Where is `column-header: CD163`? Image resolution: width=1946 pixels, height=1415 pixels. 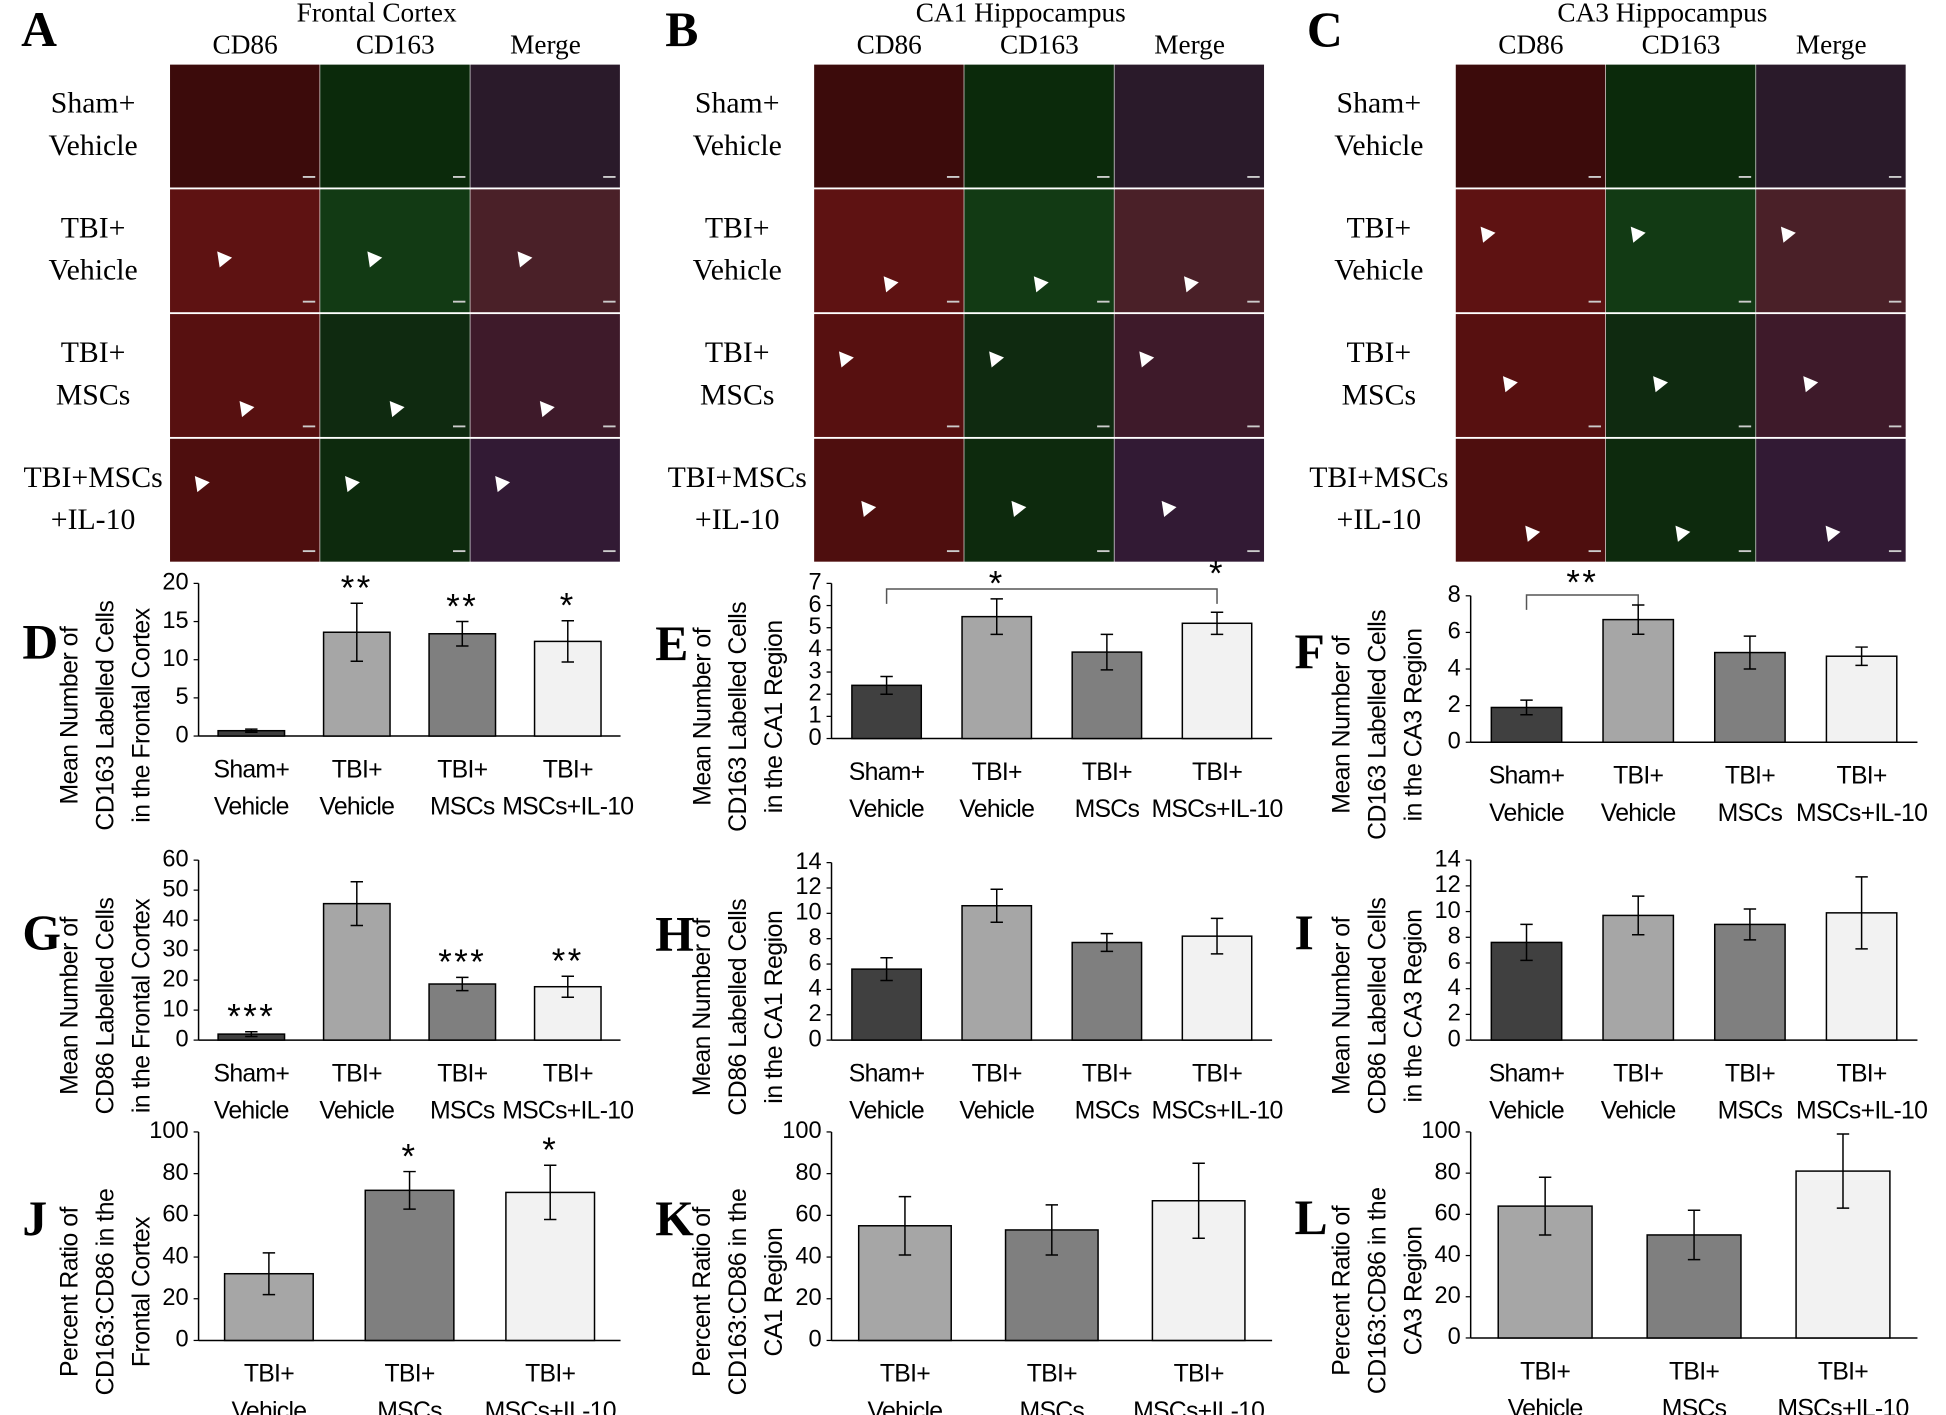
column-header: CD163 is located at coordinates (1681, 45).